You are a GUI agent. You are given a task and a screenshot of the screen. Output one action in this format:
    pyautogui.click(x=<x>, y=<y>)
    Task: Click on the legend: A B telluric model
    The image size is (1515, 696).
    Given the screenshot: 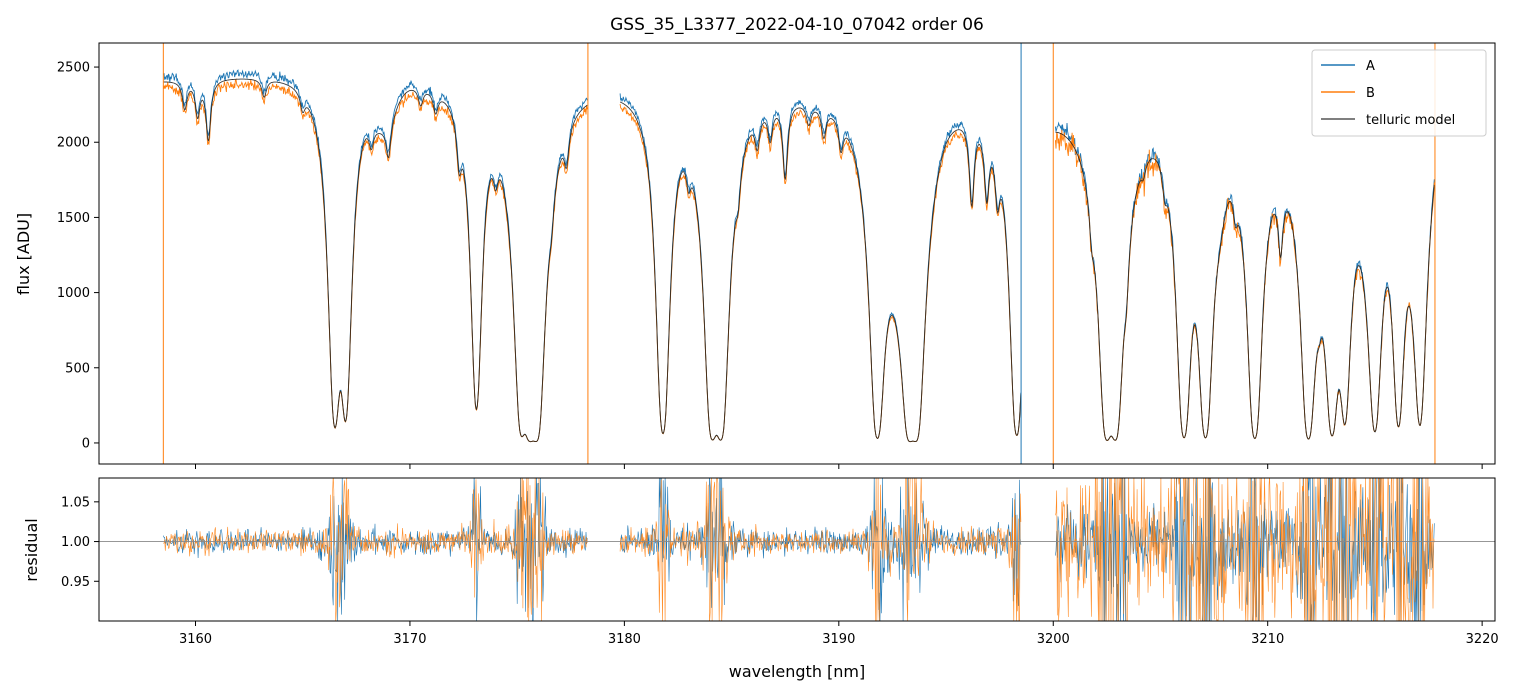 What is the action you would take?
    pyautogui.click(x=1399, y=93)
    